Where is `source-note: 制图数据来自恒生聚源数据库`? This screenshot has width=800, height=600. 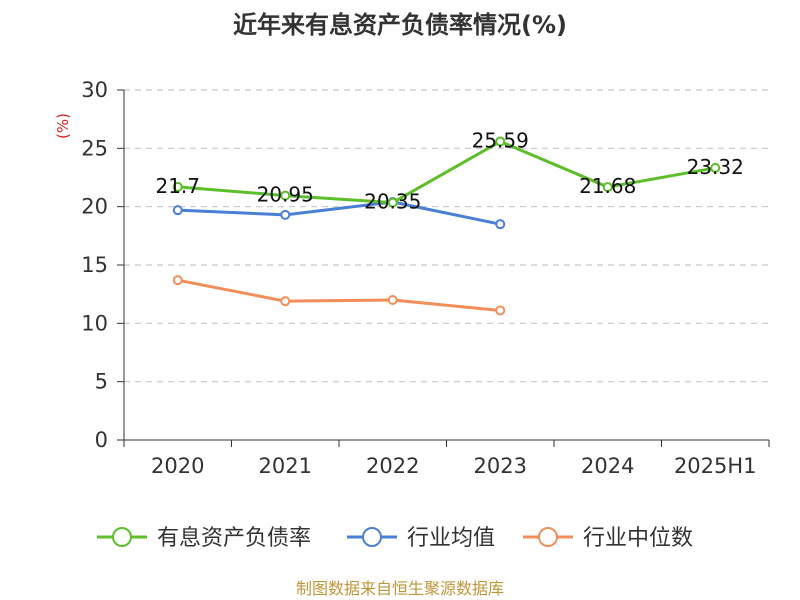
source-note: 制图数据来自恒生聚源数据库 is located at coordinates (400, 588).